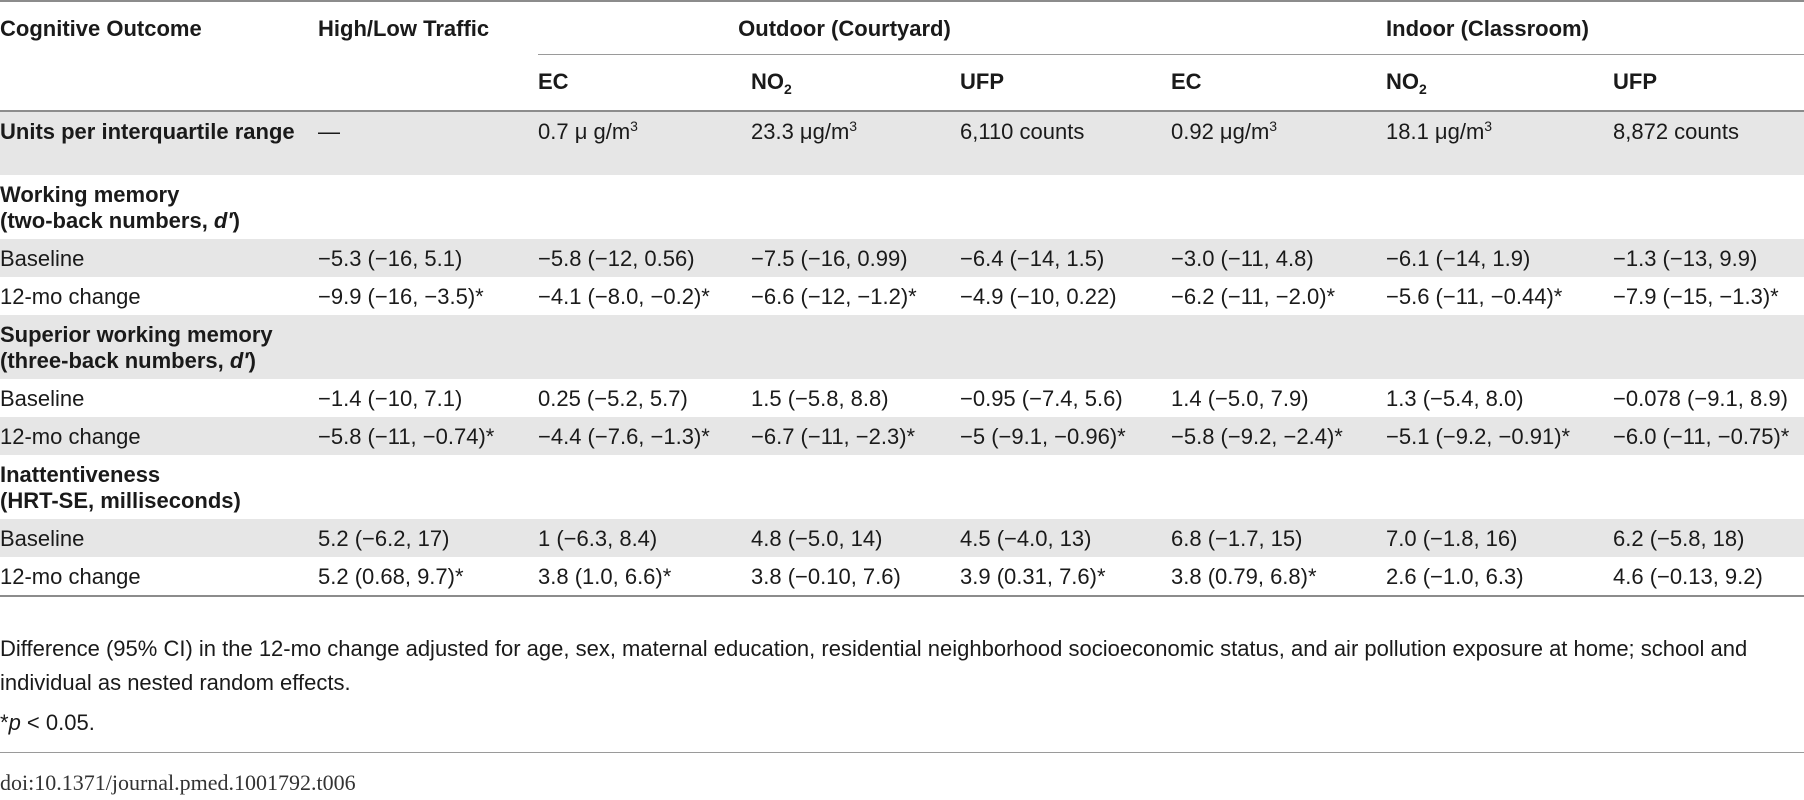 The image size is (1804, 800). What do you see at coordinates (804, 131) in the screenshot?
I see `units-outdoor-no2: 23.3 μg/m3` at bounding box center [804, 131].